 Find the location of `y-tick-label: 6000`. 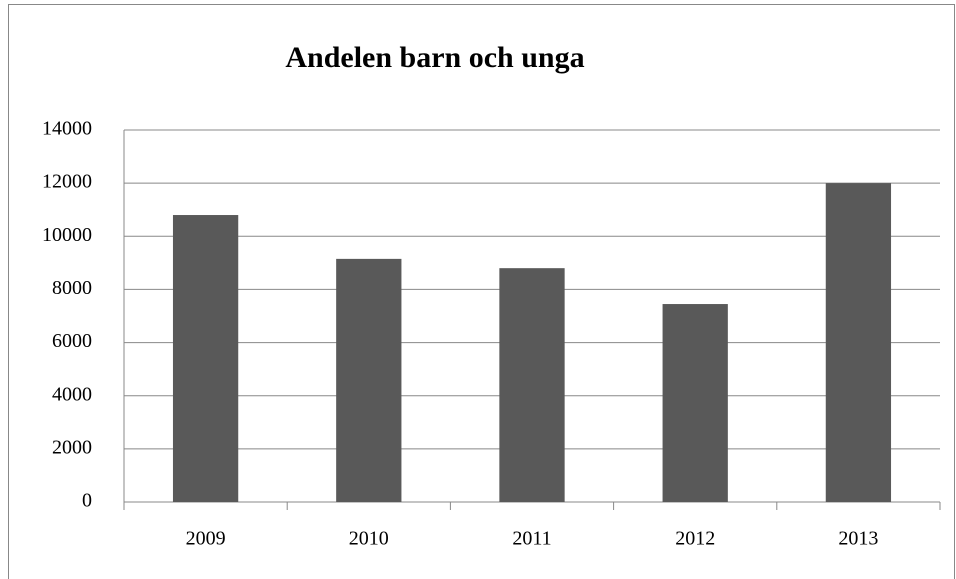

y-tick-label: 6000 is located at coordinates (72, 341).